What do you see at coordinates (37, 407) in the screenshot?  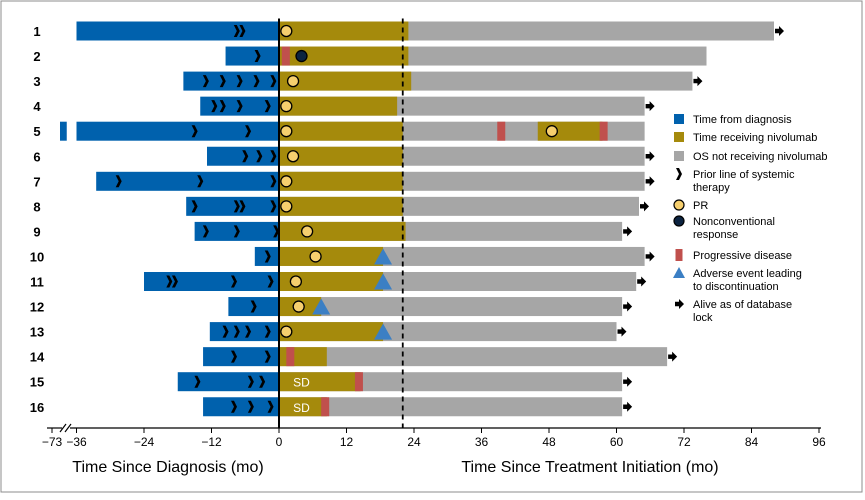 I see `patient-id-label: 16` at bounding box center [37, 407].